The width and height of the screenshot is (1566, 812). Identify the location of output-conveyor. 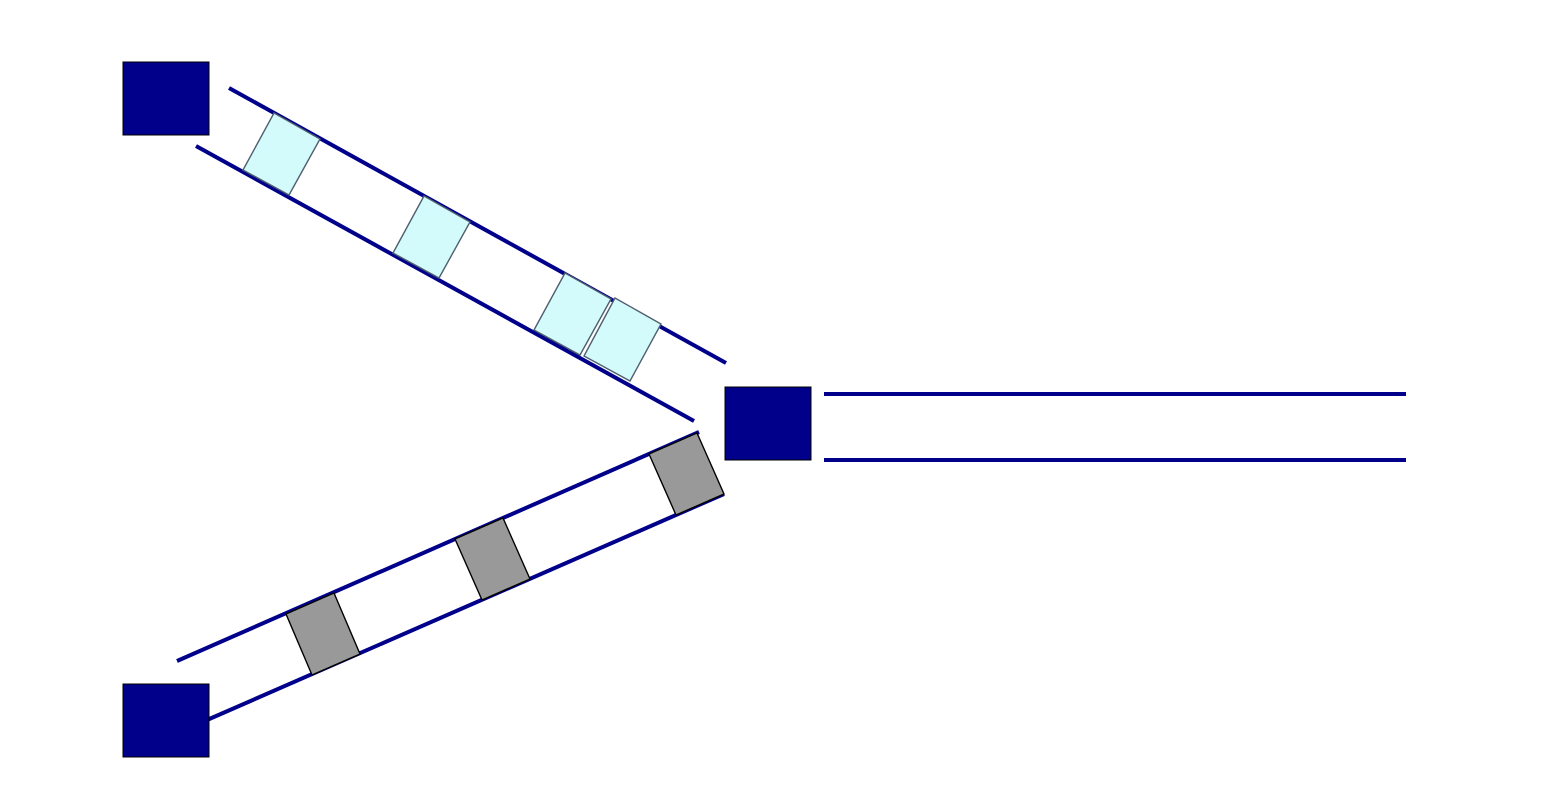
(1115, 427).